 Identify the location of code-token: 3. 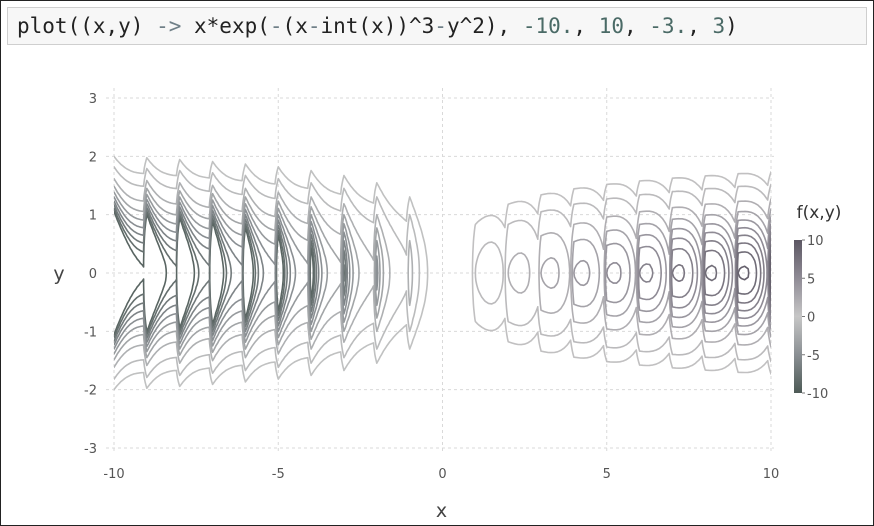
(719, 26).